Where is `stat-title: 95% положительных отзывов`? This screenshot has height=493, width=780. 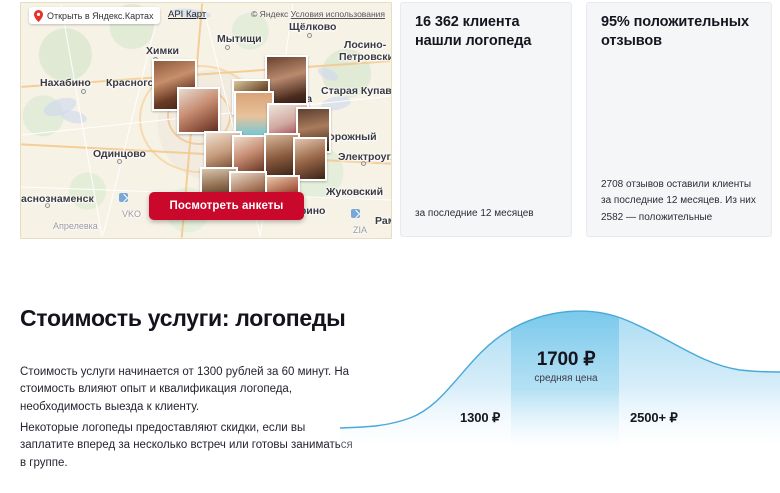
stat-title: 95% положительных отзывов is located at coordinates (675, 31).